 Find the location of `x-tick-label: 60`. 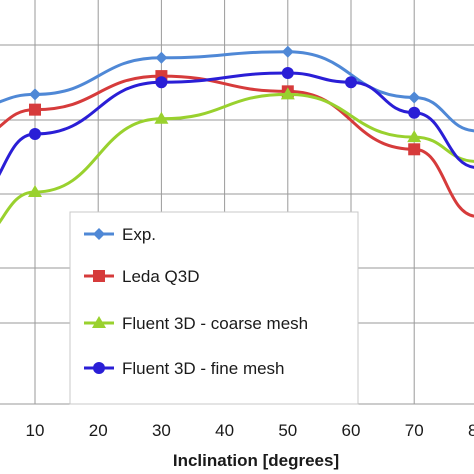

x-tick-label: 60 is located at coordinates (351, 430).